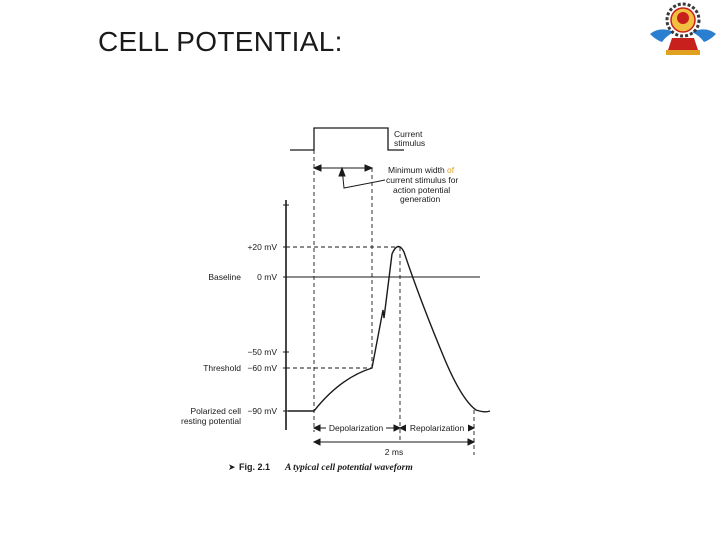 The width and height of the screenshot is (720, 540). What do you see at coordinates (683, 44) in the screenshot?
I see `emblem-base-shape` at bounding box center [683, 44].